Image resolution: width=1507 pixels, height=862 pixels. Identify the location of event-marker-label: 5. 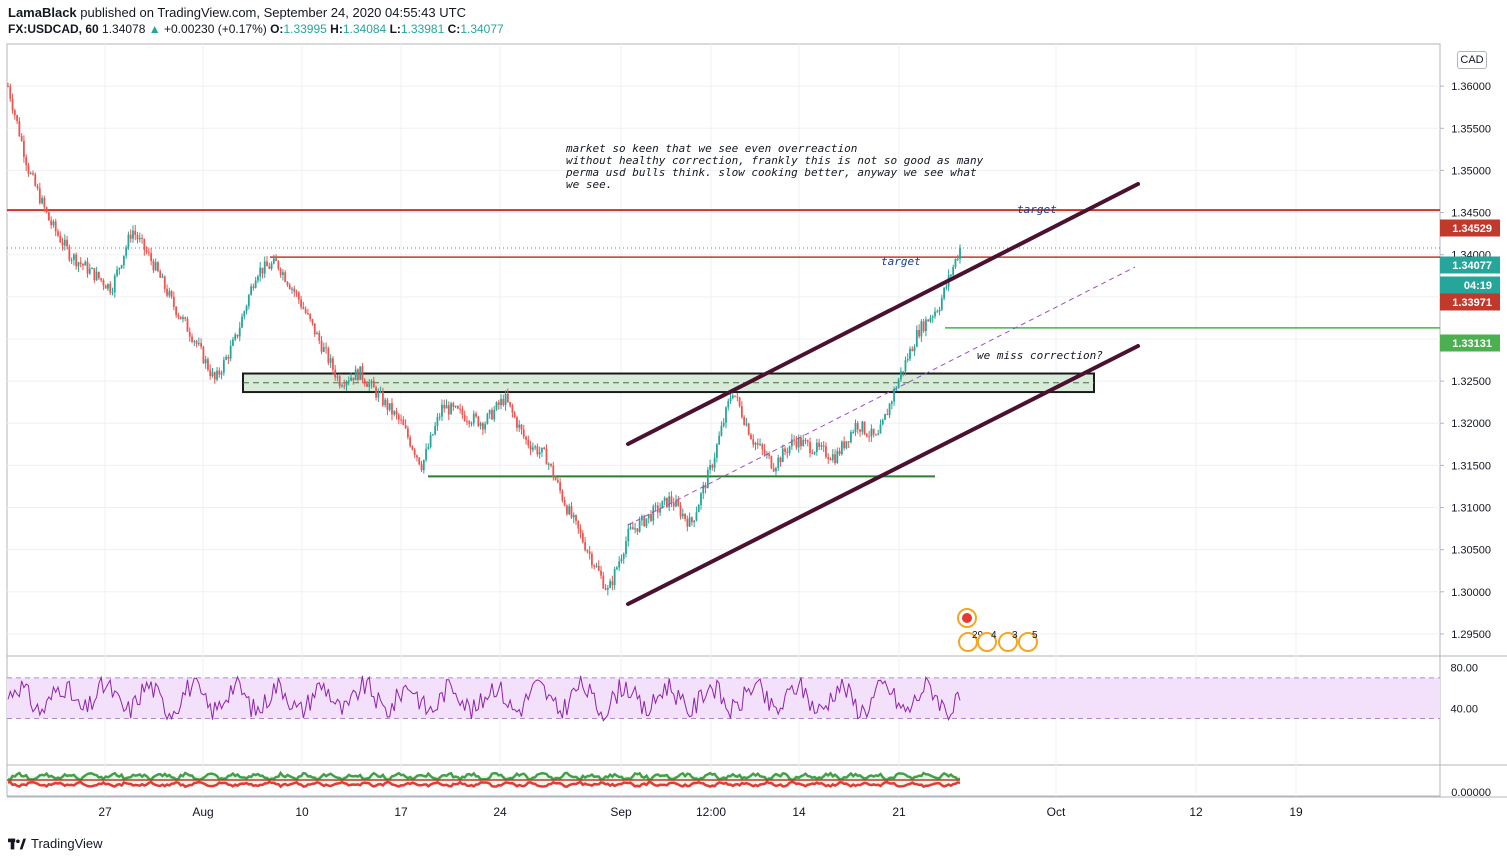
(1035, 635).